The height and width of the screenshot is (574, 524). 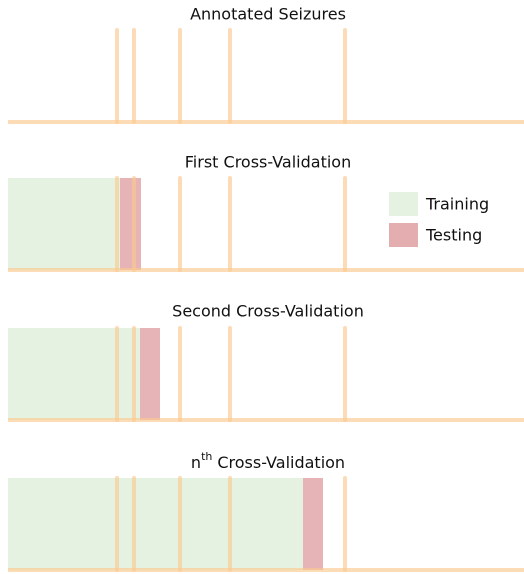 I want to click on legend-label: Training, so click(x=457, y=204).